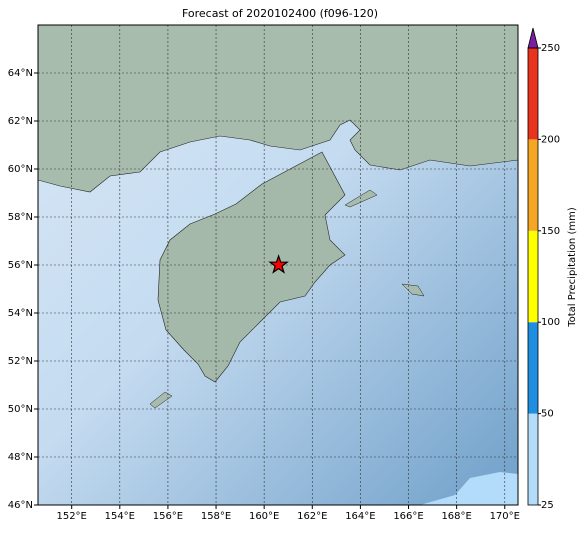 Image resolution: width=586 pixels, height=533 pixels. I want to click on y-tick-label: 62°N, so click(20, 121).